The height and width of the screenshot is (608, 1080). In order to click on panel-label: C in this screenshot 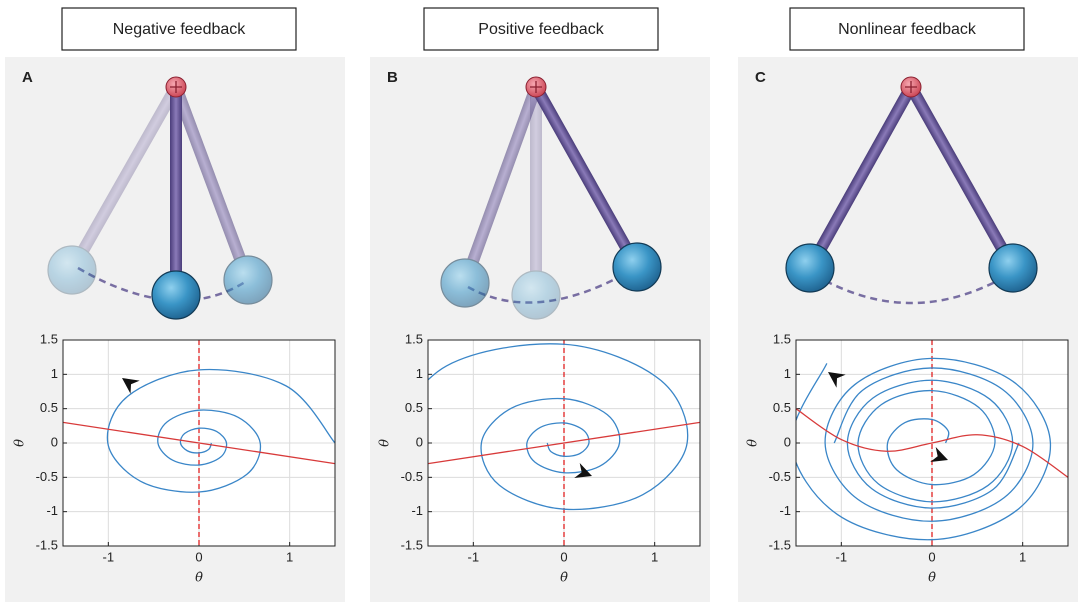, I will do `click(760, 77)`.